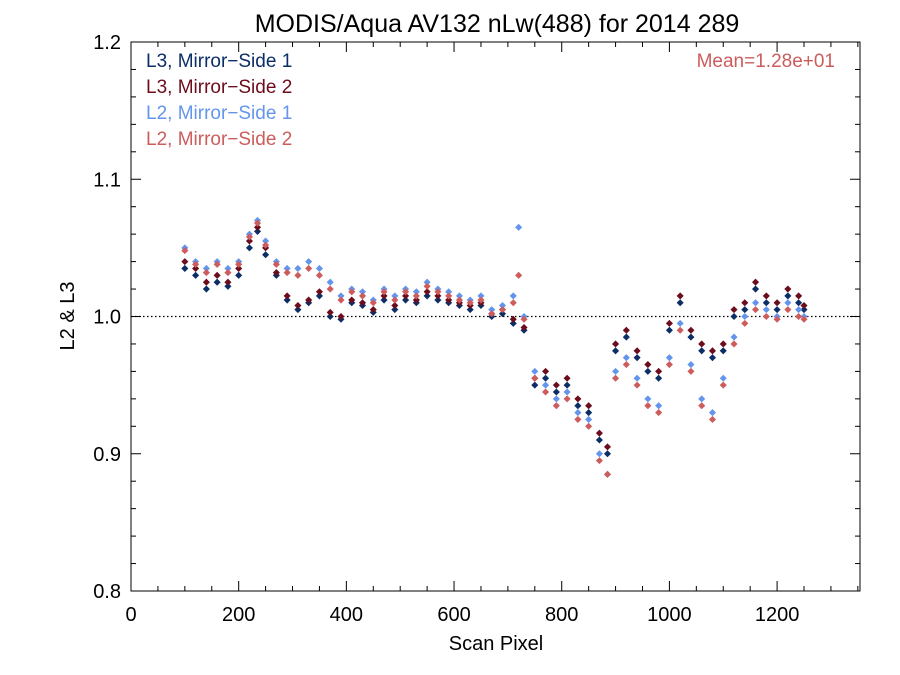 This screenshot has height=675, width=900. I want to click on y-tick-label: 1.2, so click(107, 43).